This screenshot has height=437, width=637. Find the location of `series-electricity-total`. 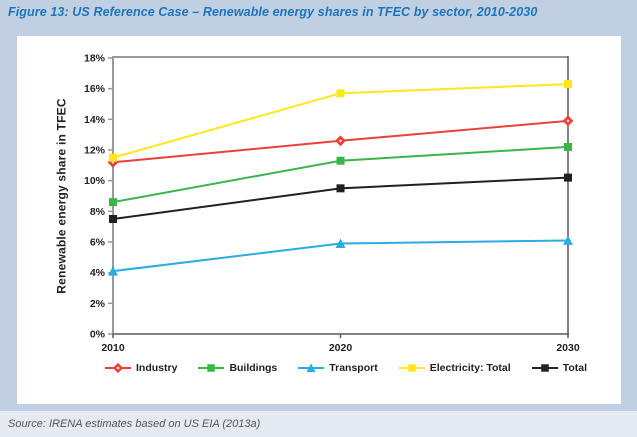

series-electricity-total is located at coordinates (340, 121).